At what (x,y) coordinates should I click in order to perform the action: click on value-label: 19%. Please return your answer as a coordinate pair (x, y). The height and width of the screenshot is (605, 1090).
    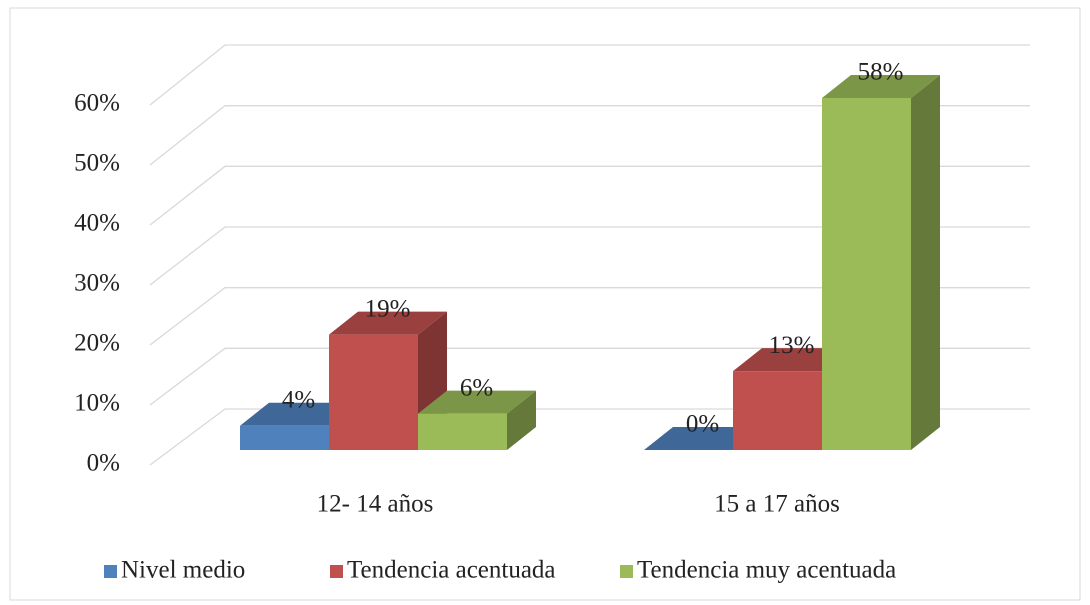
    Looking at the image, I should click on (388, 308).